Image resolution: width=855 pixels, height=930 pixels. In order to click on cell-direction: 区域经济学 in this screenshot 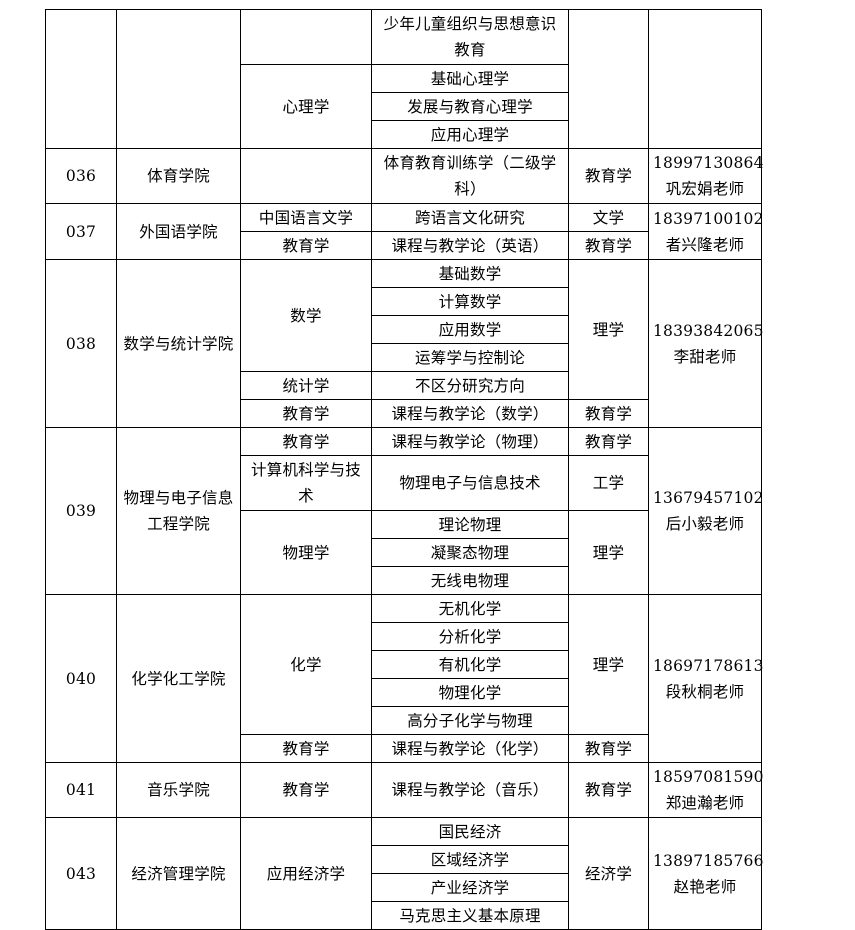, I will do `click(470, 859)`.